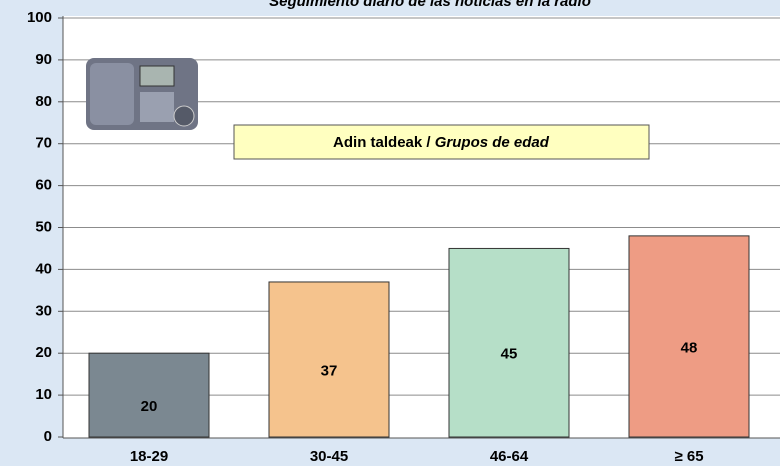 Image resolution: width=780 pixels, height=466 pixels. What do you see at coordinates (149, 406) in the screenshot?
I see `data-label: 20` at bounding box center [149, 406].